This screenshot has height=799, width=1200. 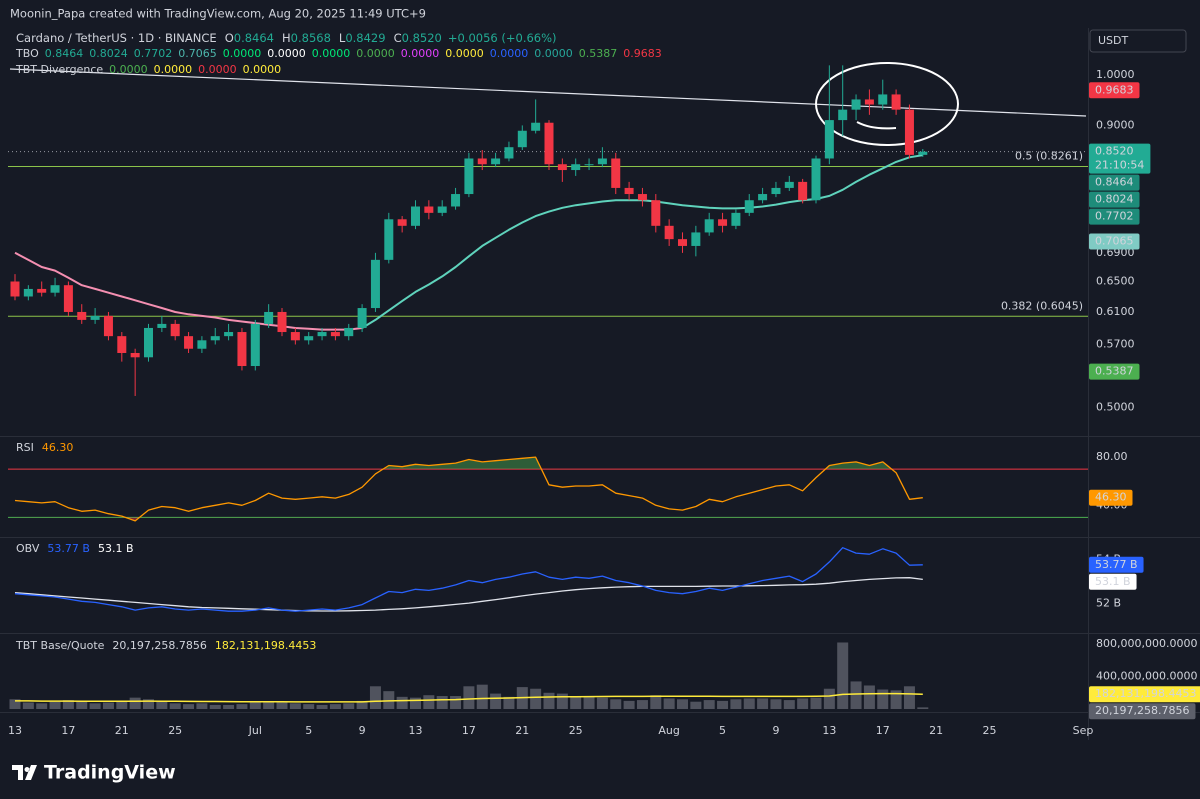 I want to click on circle-drawing, so click(x=887, y=104).